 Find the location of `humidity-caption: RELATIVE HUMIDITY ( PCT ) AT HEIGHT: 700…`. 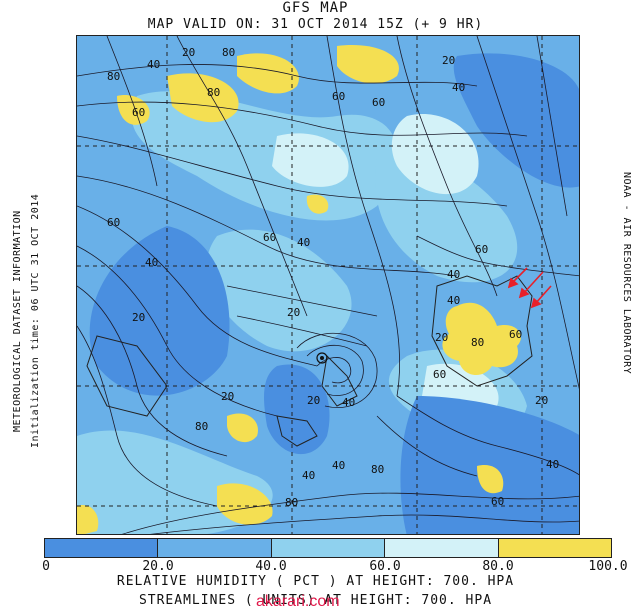

humidity-caption: RELATIVE HUMIDITY ( PCT ) AT HEIGHT: 700… is located at coordinates (315, 581).